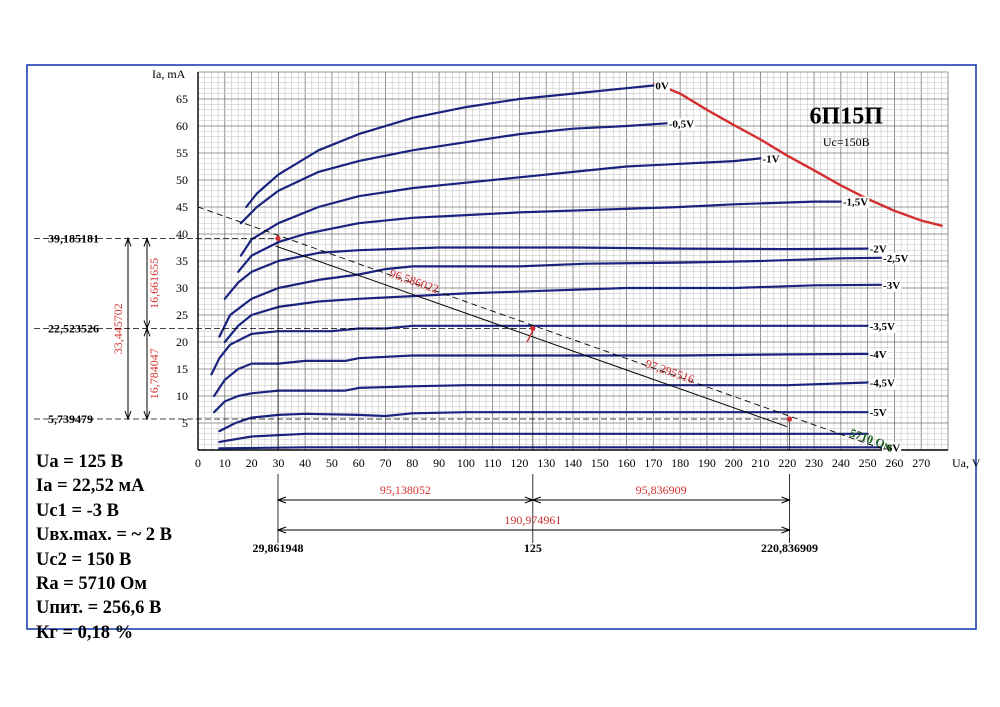 This screenshot has width=1000, height=707. I want to click on current-lower-dimension-arrow-bottom, so click(147, 415).